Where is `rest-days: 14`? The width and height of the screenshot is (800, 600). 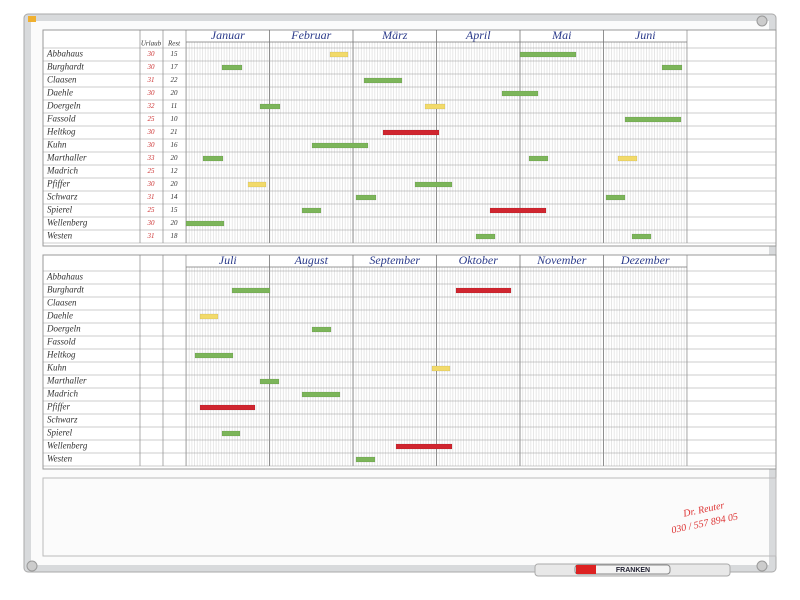 rest-days: 14 is located at coordinates (175, 197).